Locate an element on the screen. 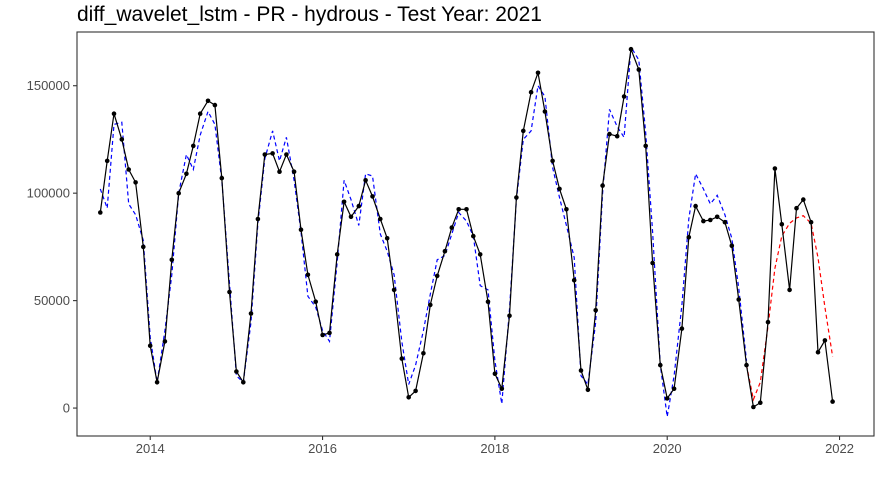 Image resolution: width=880 pixels, height=480 pixels. forecast-line is located at coordinates (789, 308).